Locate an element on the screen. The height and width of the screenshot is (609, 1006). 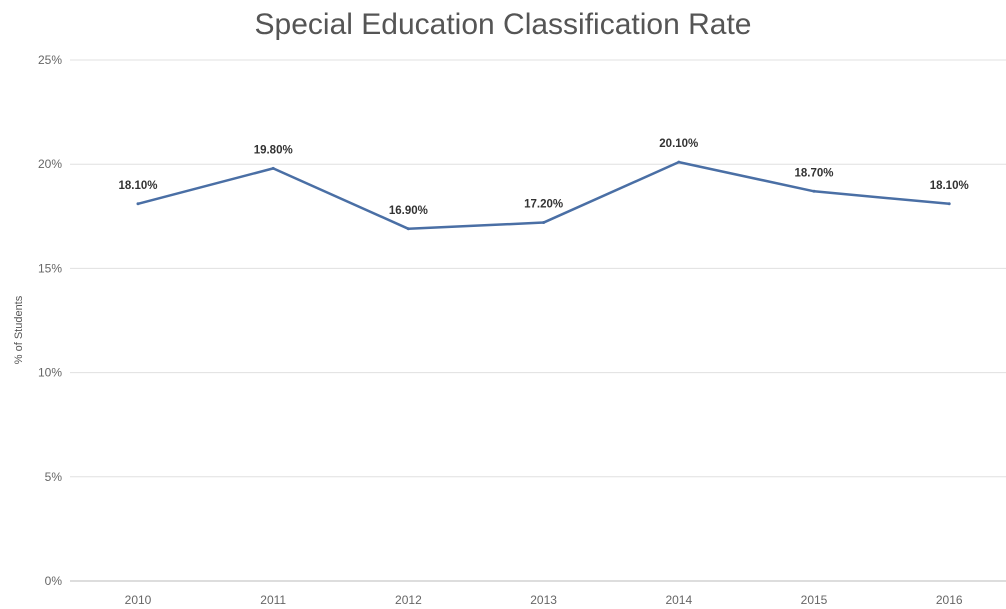
y-tick-label: 0% is located at coordinates (54, 581).